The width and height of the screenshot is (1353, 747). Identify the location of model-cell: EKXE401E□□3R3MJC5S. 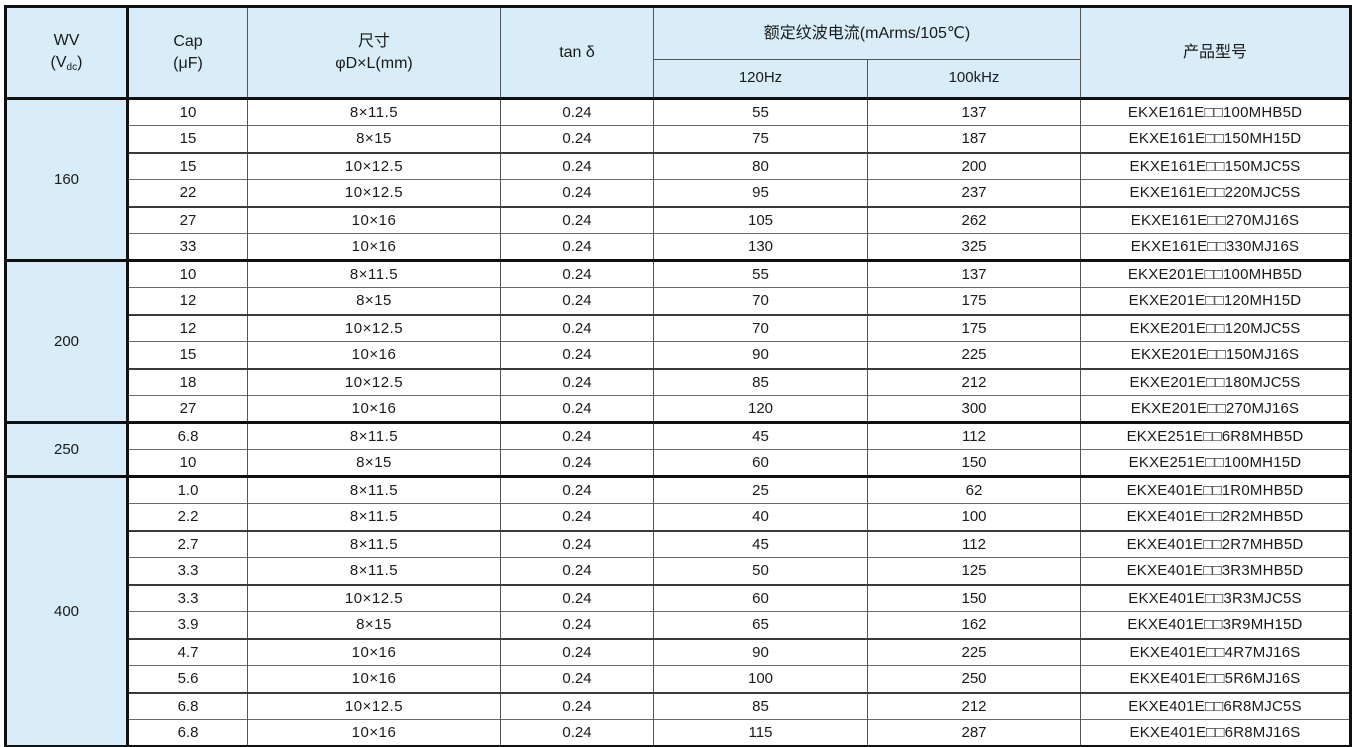
(1215, 597).